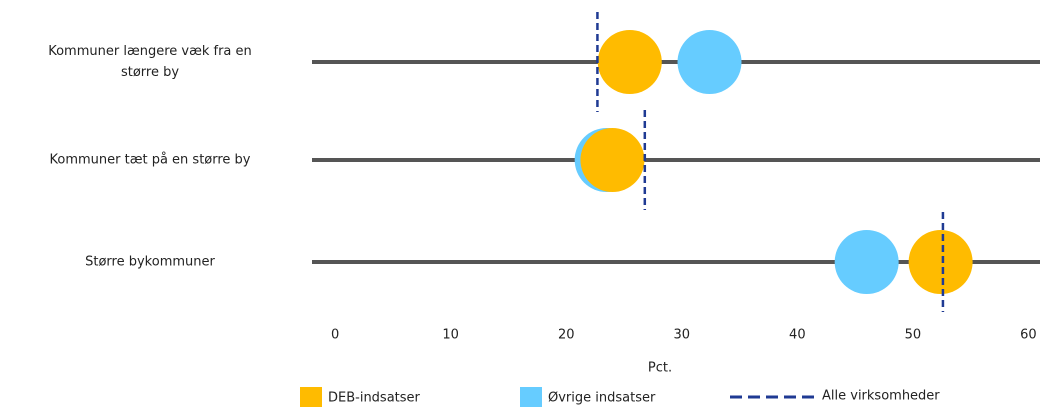 Image resolution: width=1040 pixels, height=407 pixels. Describe the element at coordinates (450, 335) in the screenshot. I see `x-tick-label: 10` at that location.